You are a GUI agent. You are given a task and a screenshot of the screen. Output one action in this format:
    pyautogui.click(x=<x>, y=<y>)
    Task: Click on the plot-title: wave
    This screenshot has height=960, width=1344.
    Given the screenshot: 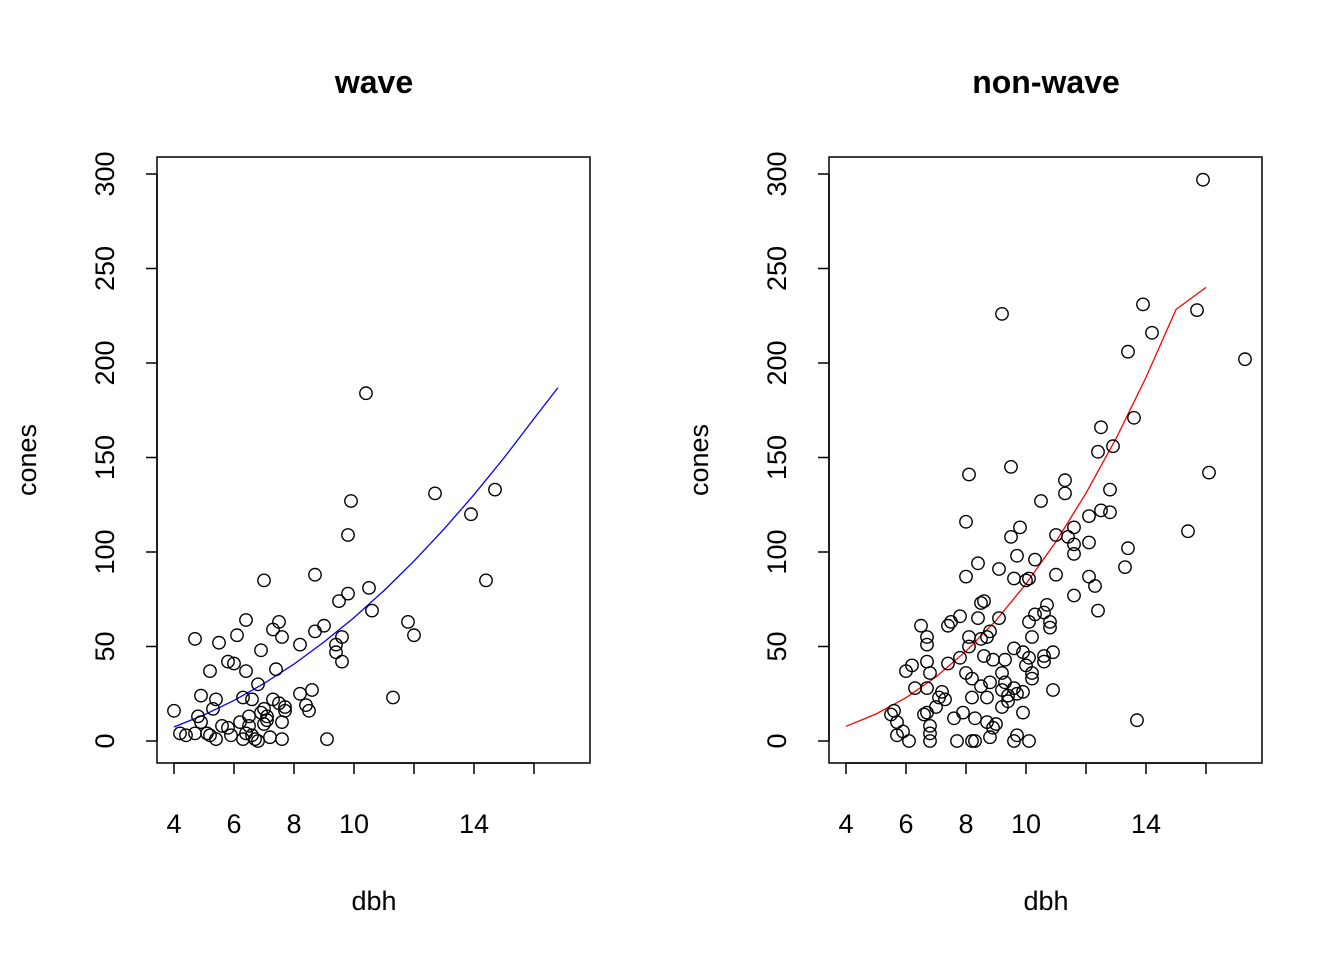 What is the action you would take?
    pyautogui.click(x=373, y=82)
    